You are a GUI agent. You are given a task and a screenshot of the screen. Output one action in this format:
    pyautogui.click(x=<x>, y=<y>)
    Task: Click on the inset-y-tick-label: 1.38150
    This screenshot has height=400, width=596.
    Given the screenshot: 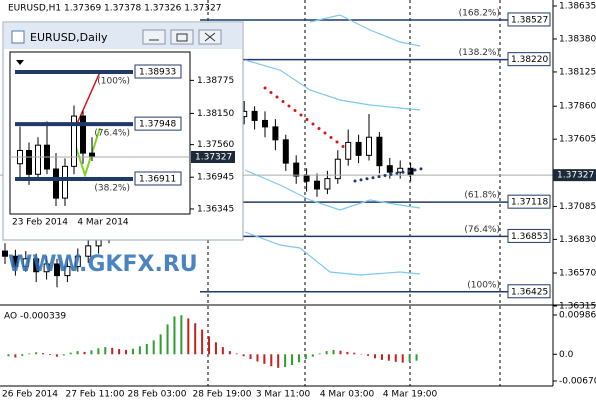 What is the action you would take?
    pyautogui.click(x=215, y=114)
    